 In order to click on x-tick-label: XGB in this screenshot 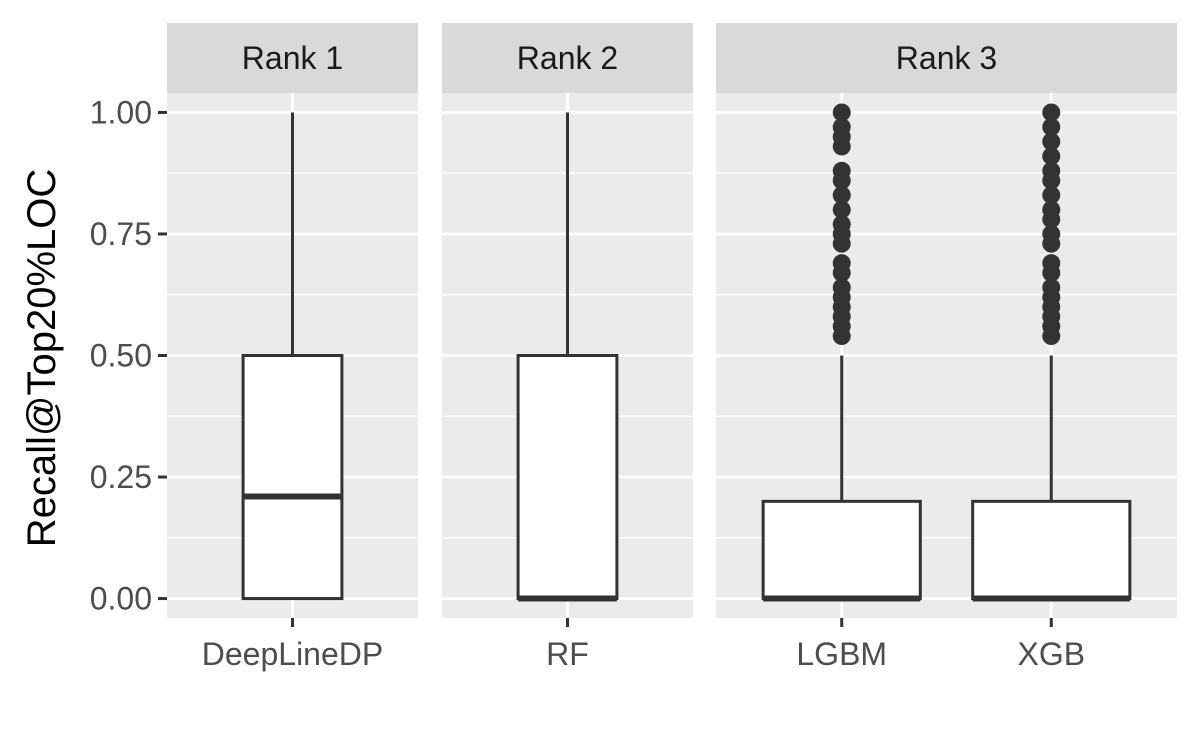, I will do `click(1051, 654)`.